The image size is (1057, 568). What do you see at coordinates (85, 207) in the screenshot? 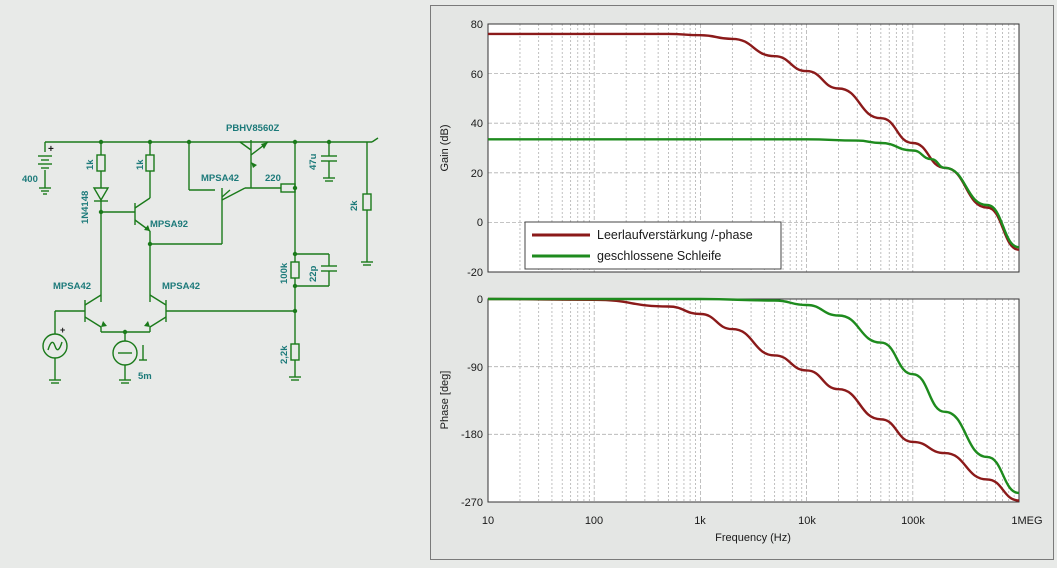
I see `d1-label: 1N4148` at bounding box center [85, 207].